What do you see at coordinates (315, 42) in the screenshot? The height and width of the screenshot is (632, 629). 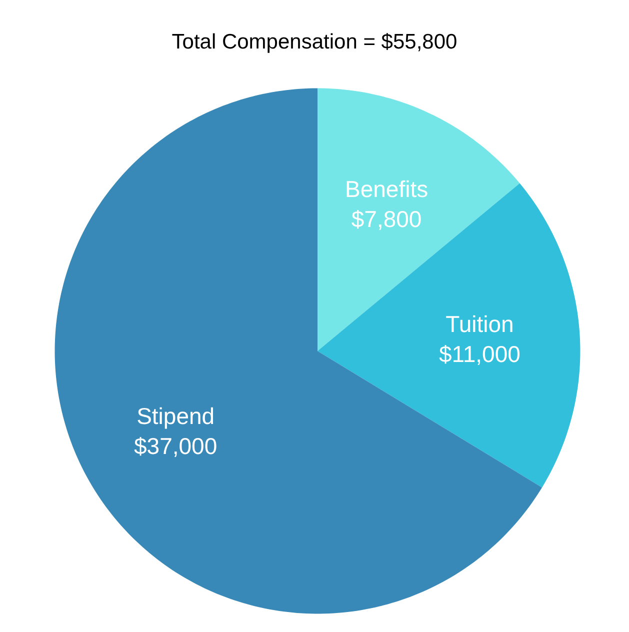 I see `chart-title: Total Compensation = $55,800` at bounding box center [315, 42].